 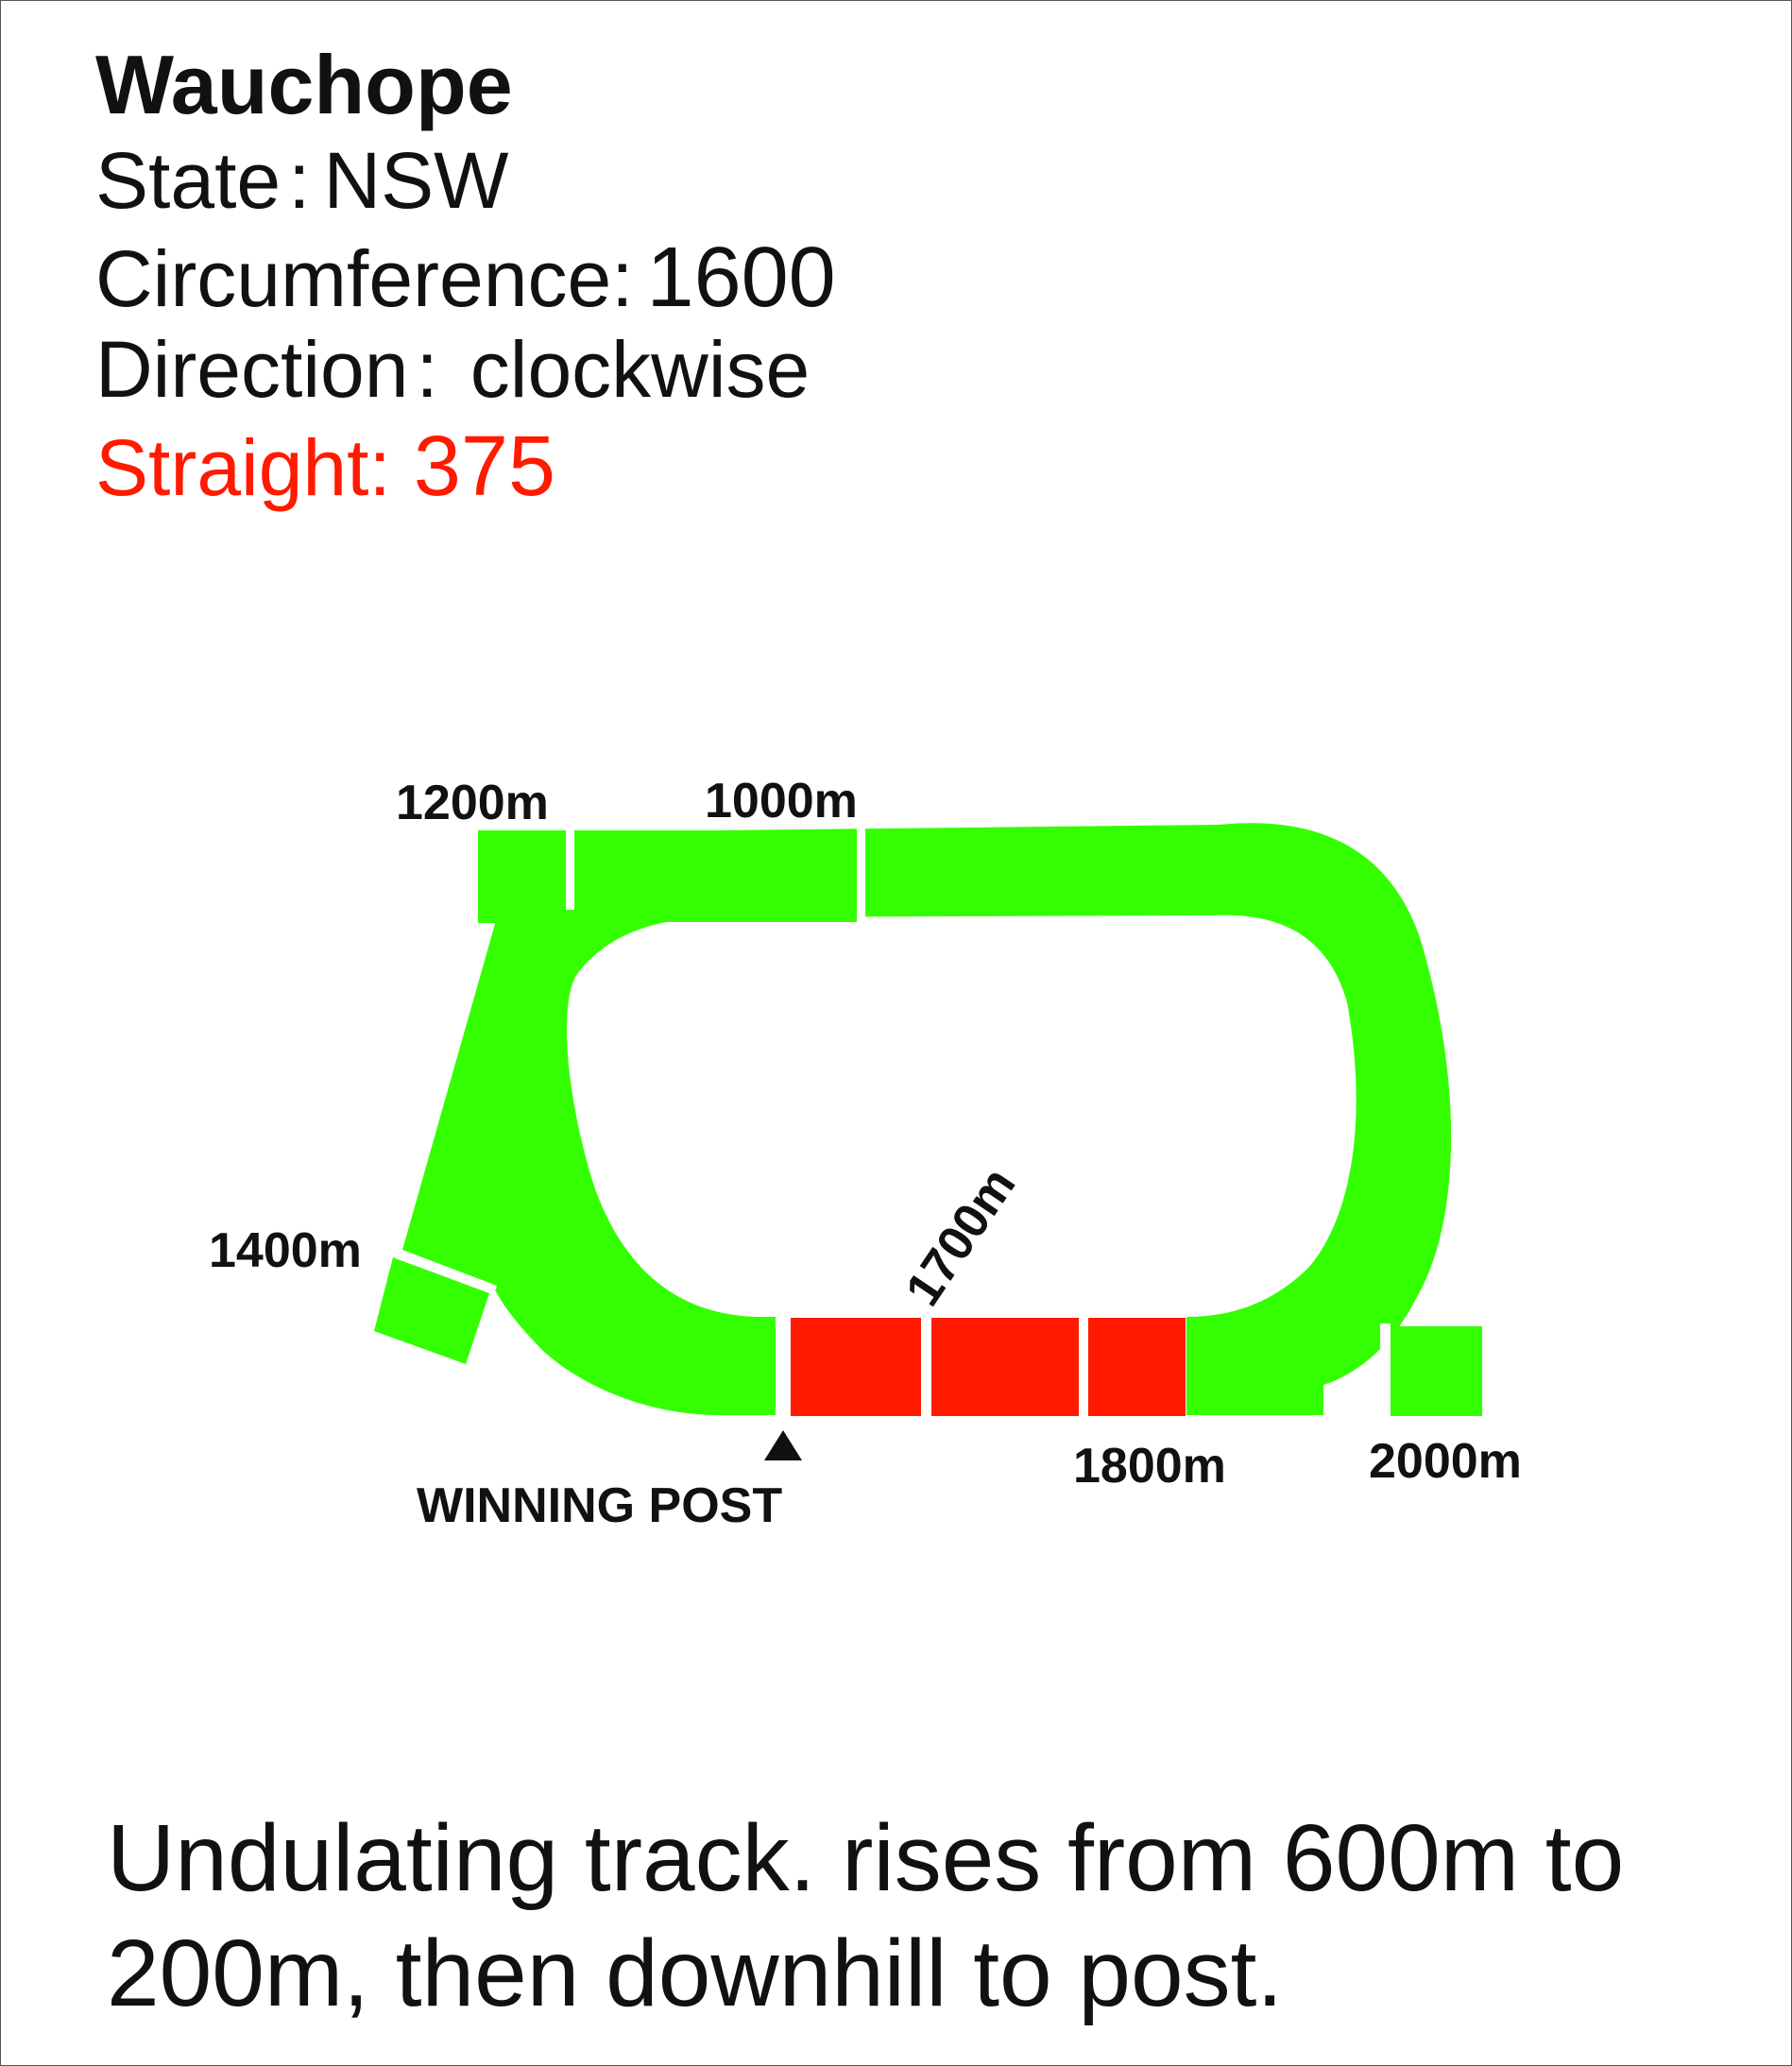 I want to click on straight-row: Straight: 375, so click(x=325, y=467).